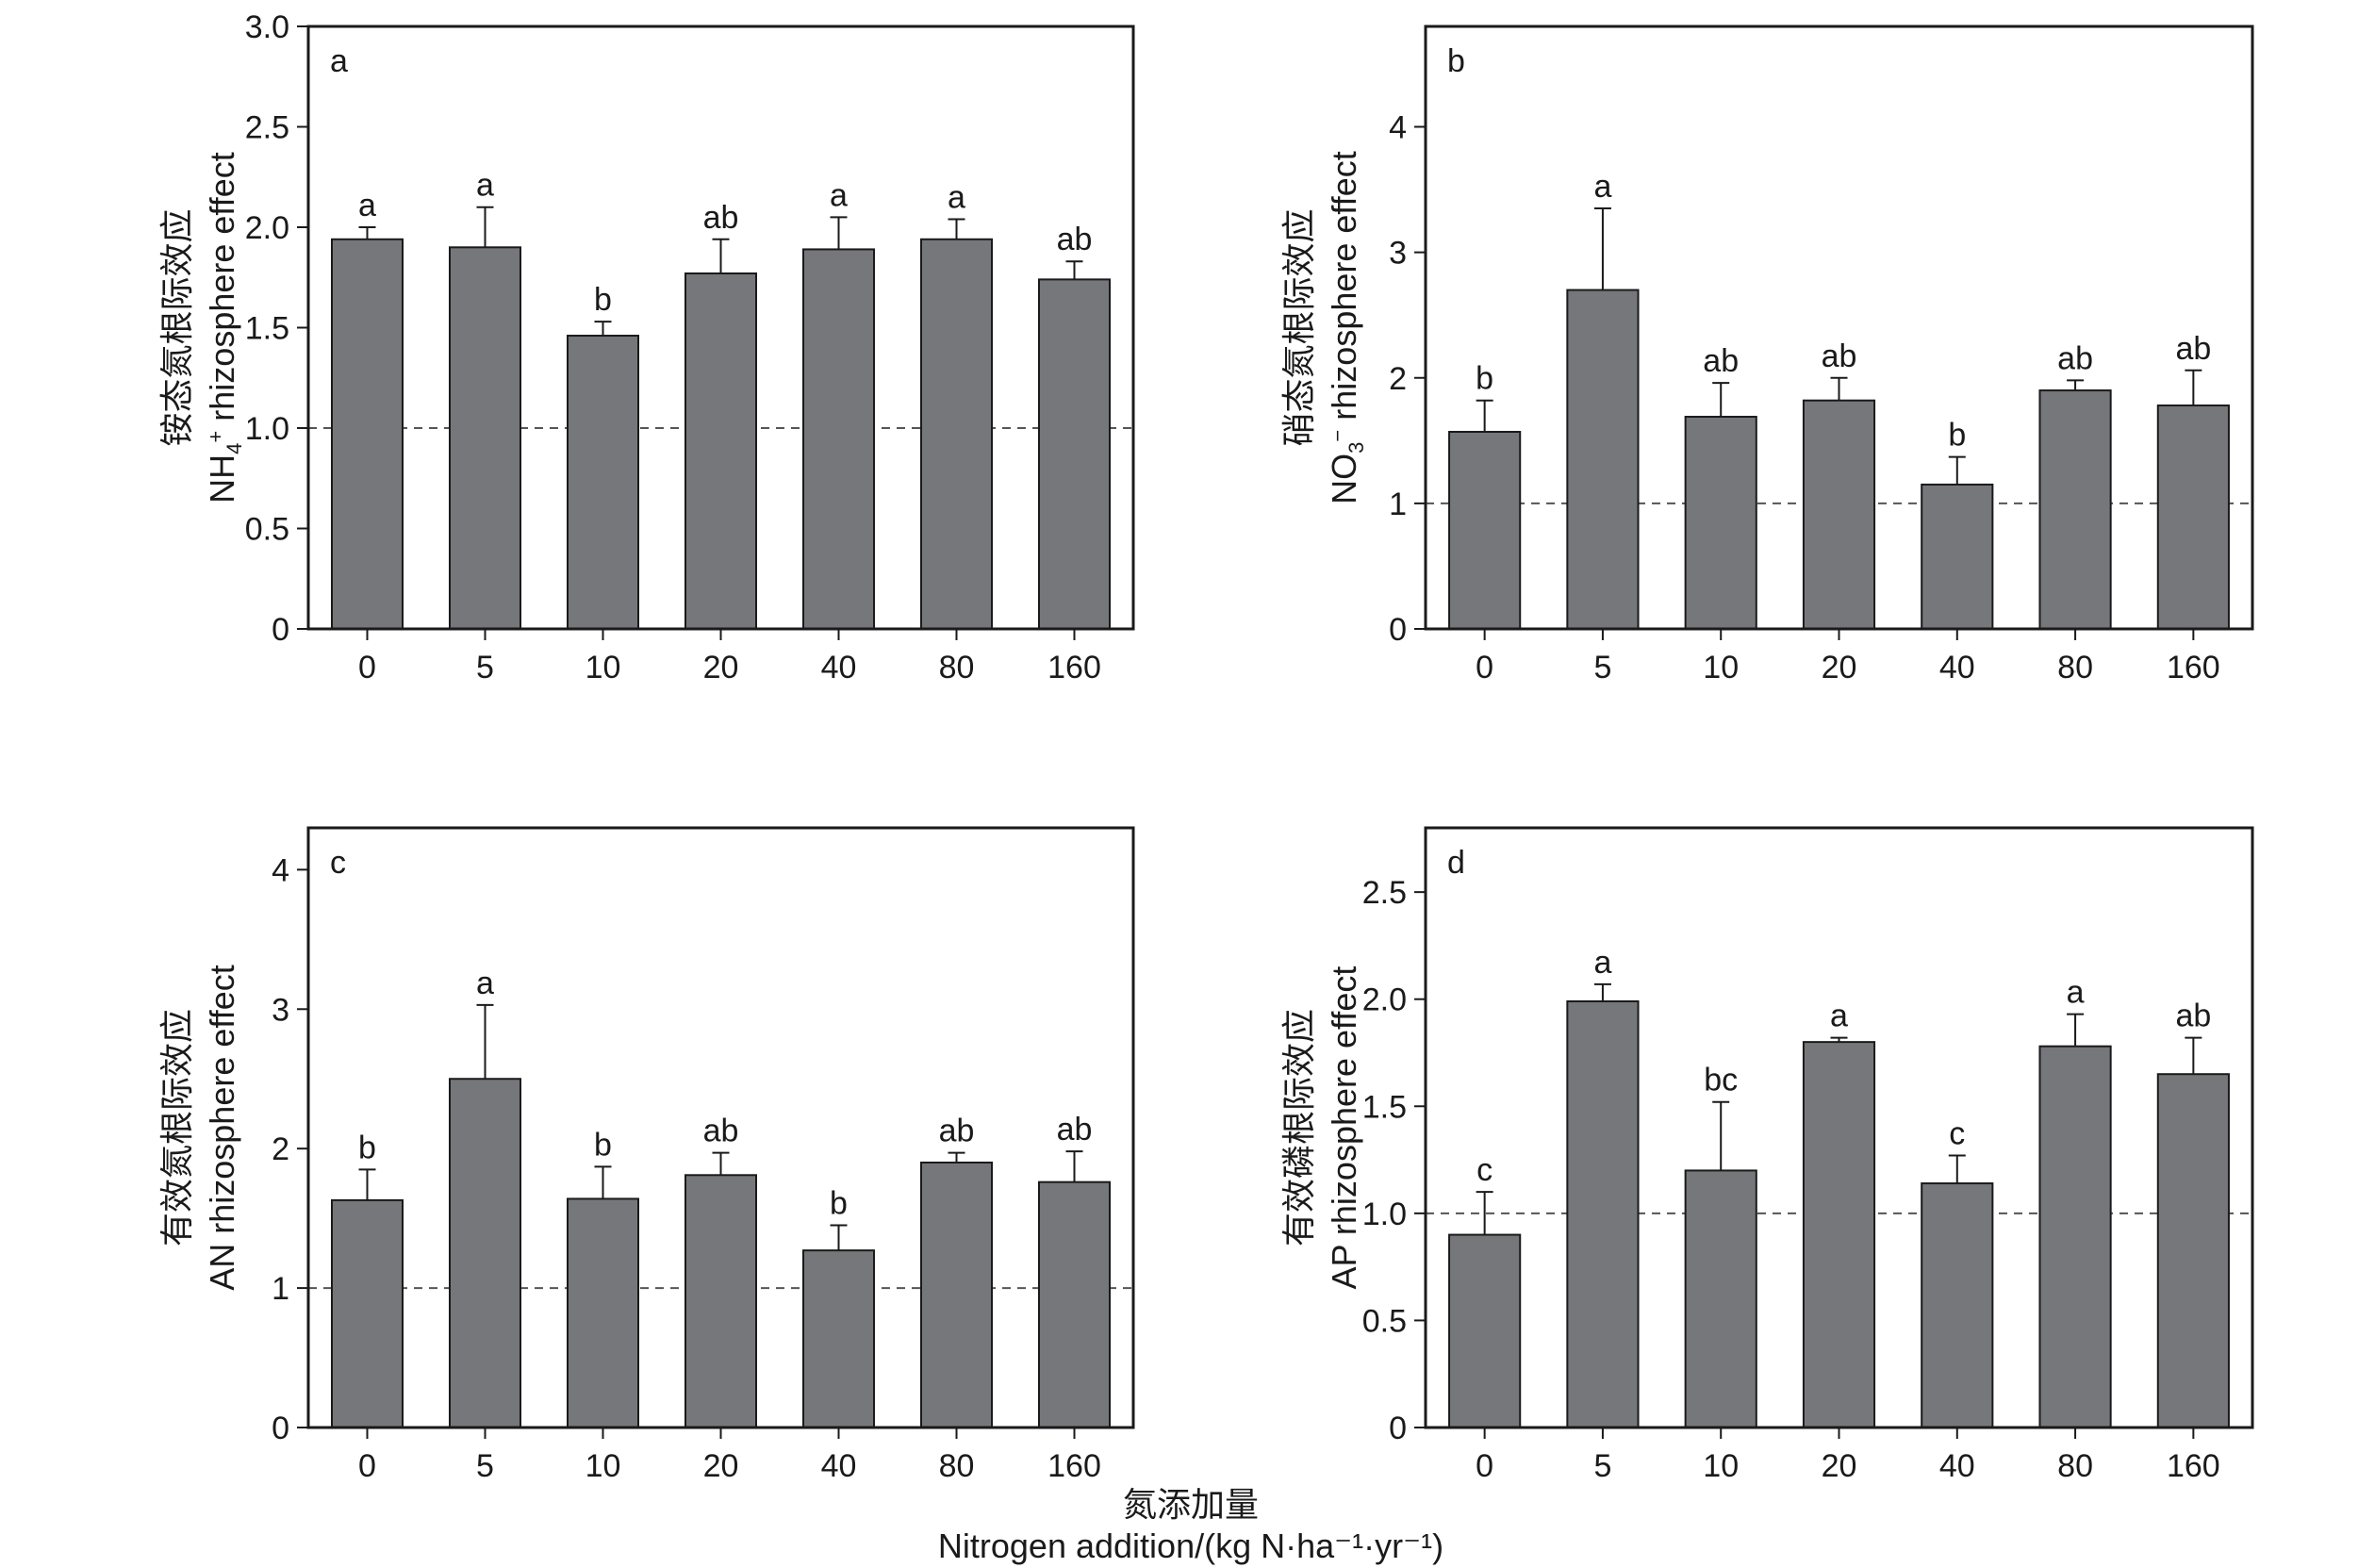 Image resolution: width=2375 pixels, height=1568 pixels. What do you see at coordinates (267, 27) in the screenshot?
I see `y-tick-label: 3.0` at bounding box center [267, 27].